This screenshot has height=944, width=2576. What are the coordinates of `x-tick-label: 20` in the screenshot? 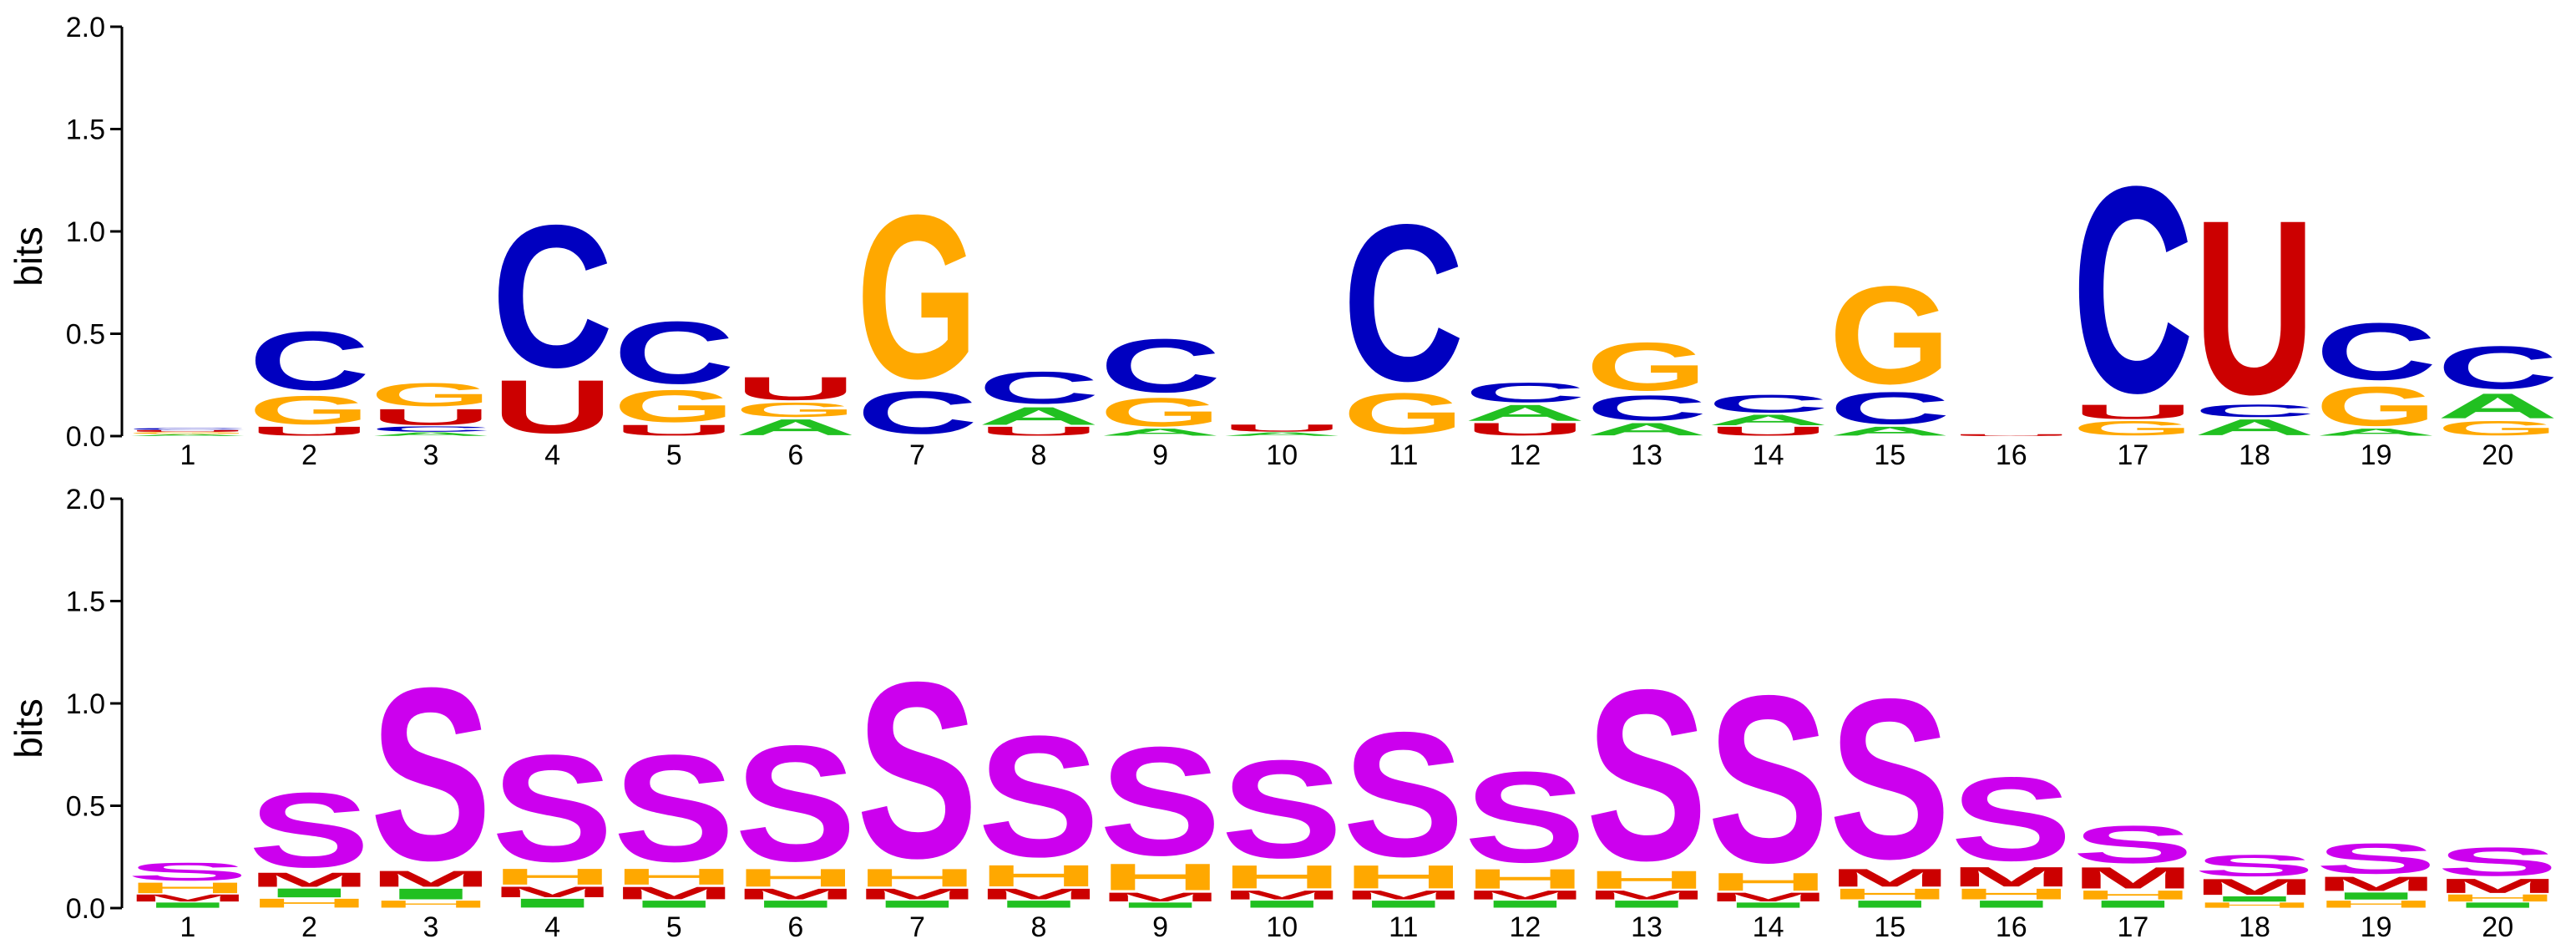 It's located at (2498, 927).